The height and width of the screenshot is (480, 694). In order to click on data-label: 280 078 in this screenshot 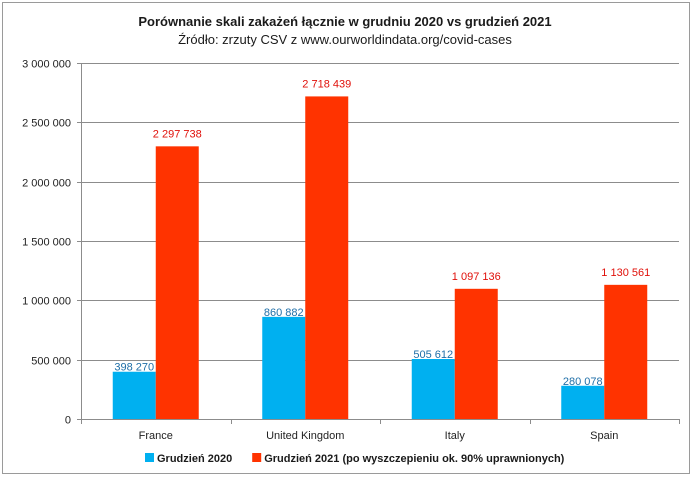, I will do `click(583, 382)`.